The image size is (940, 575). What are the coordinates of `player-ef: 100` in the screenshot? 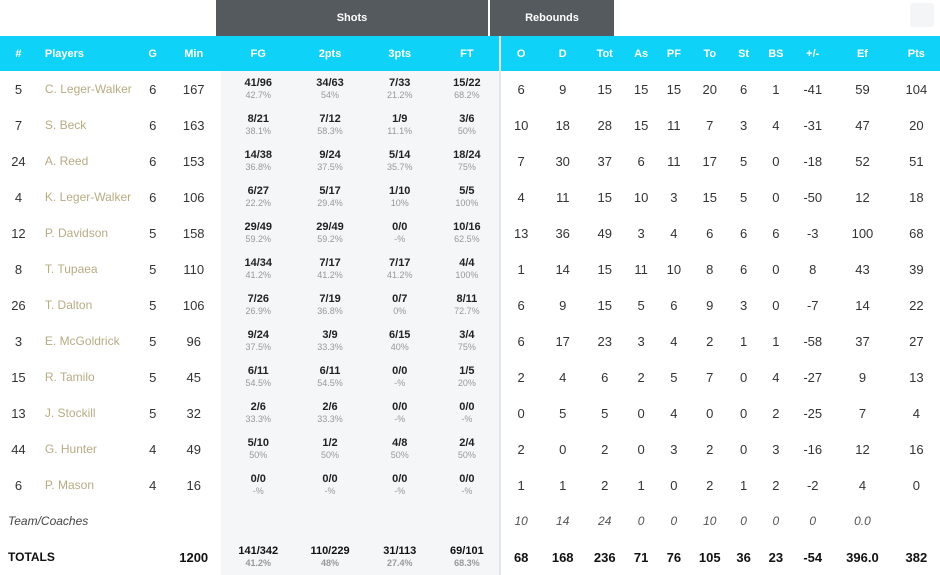 It's located at (862, 233).